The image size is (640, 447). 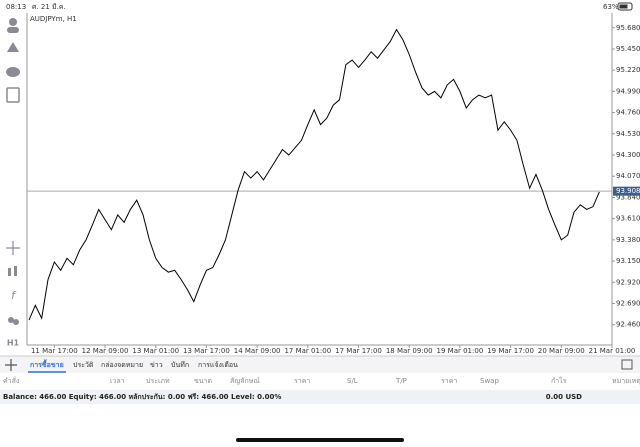 I want to click on column-header: S/L, so click(x=352, y=381).